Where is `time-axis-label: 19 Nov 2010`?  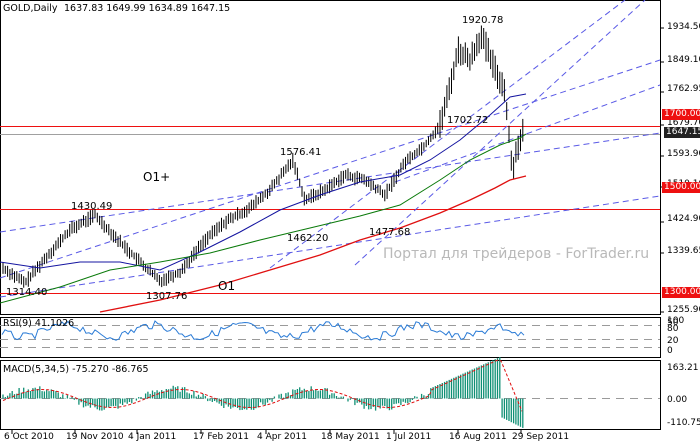
time-axis-label: 19 Nov 2010 is located at coordinates (95, 437).